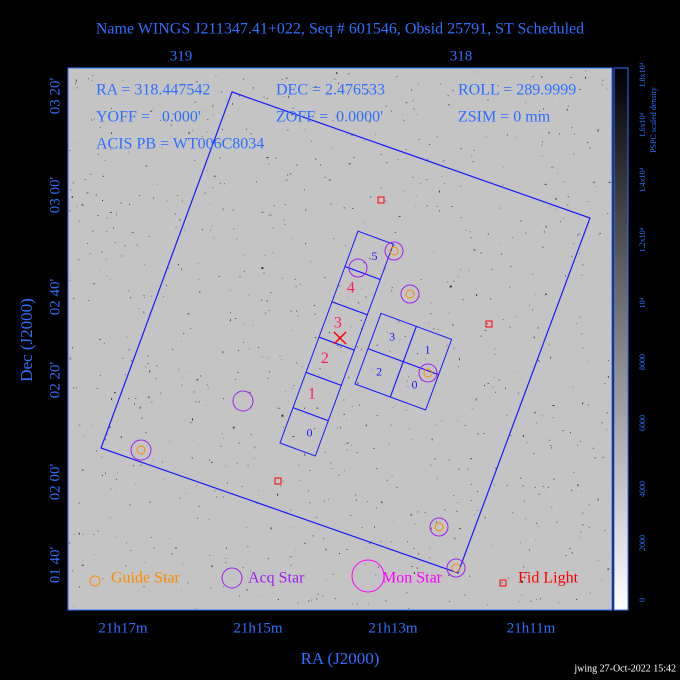 The height and width of the screenshot is (680, 680). What do you see at coordinates (351, 287) in the screenshot?
I see `s-chip-label: 4` at bounding box center [351, 287].